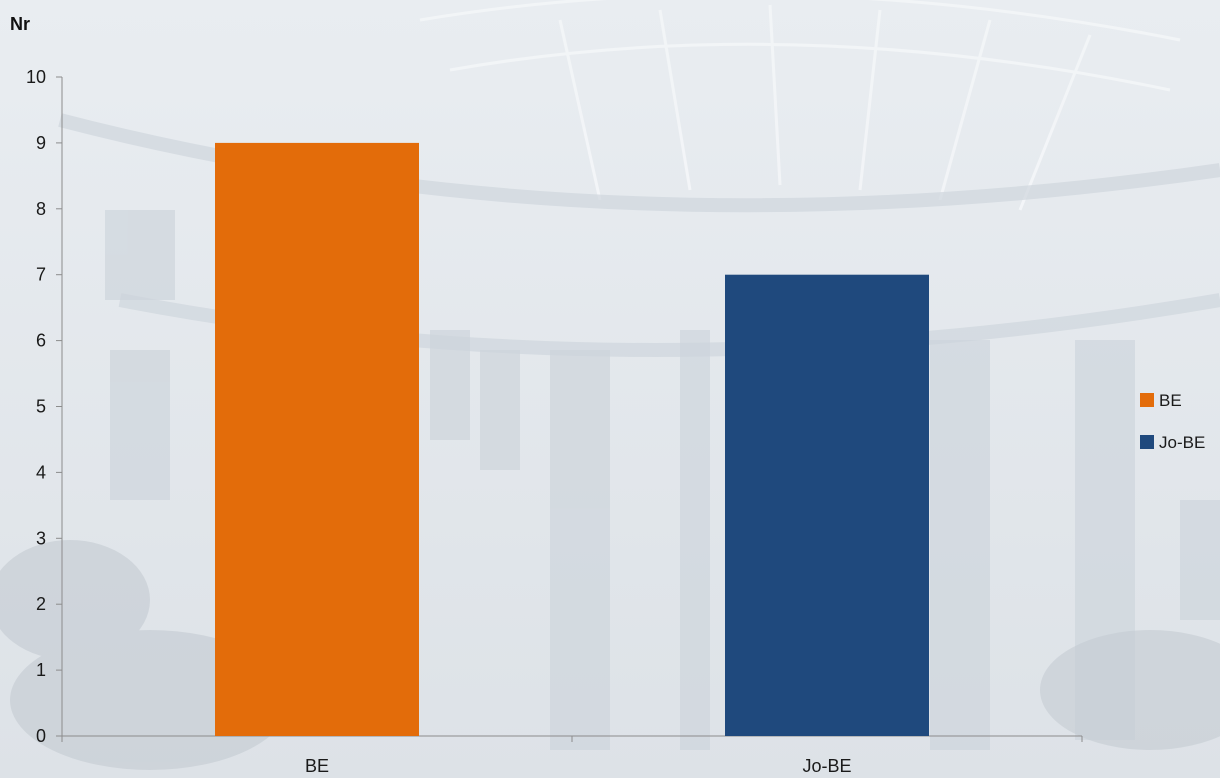 This screenshot has height=778, width=1220. Describe the element at coordinates (41, 538) in the screenshot. I see `y-tick-label: 3` at that location.